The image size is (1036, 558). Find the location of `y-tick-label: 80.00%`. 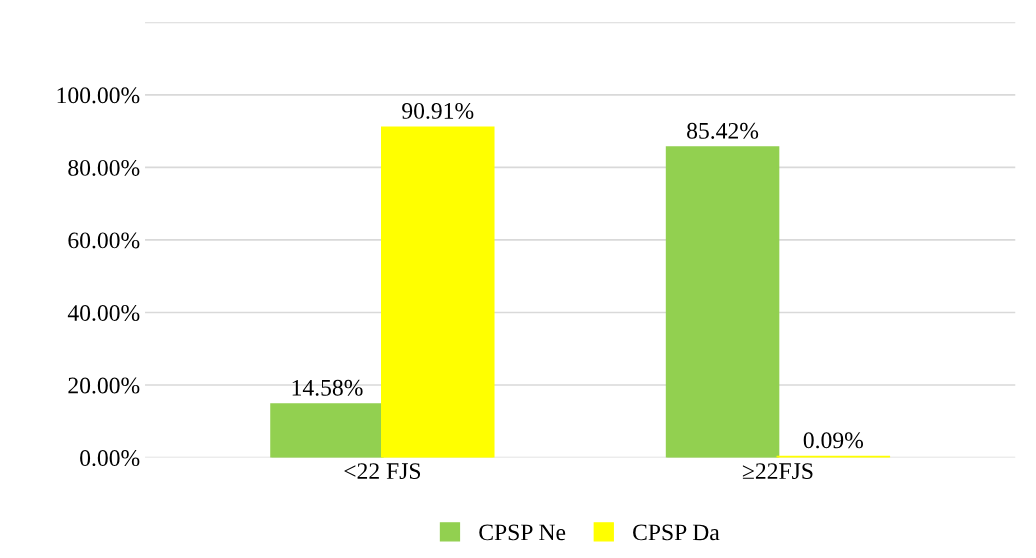

y-tick-label: 80.00% is located at coordinates (104, 167).